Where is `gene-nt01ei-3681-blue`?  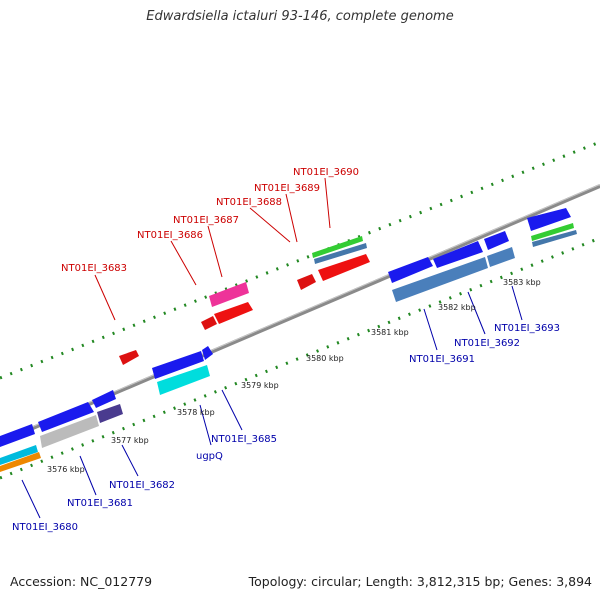
gene-nt01ei-3681-blue is located at coordinates (66, 417).